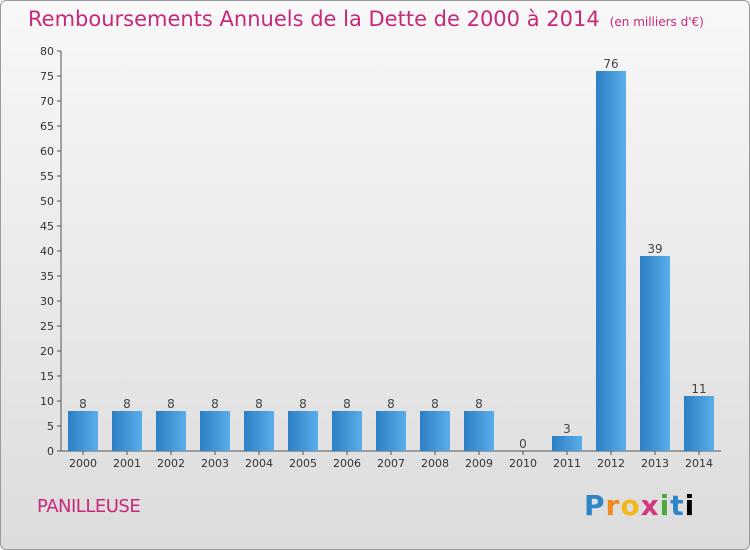 The height and width of the screenshot is (550, 750). Describe the element at coordinates (391, 463) in the screenshot. I see `x-tick-label: 2007` at that location.